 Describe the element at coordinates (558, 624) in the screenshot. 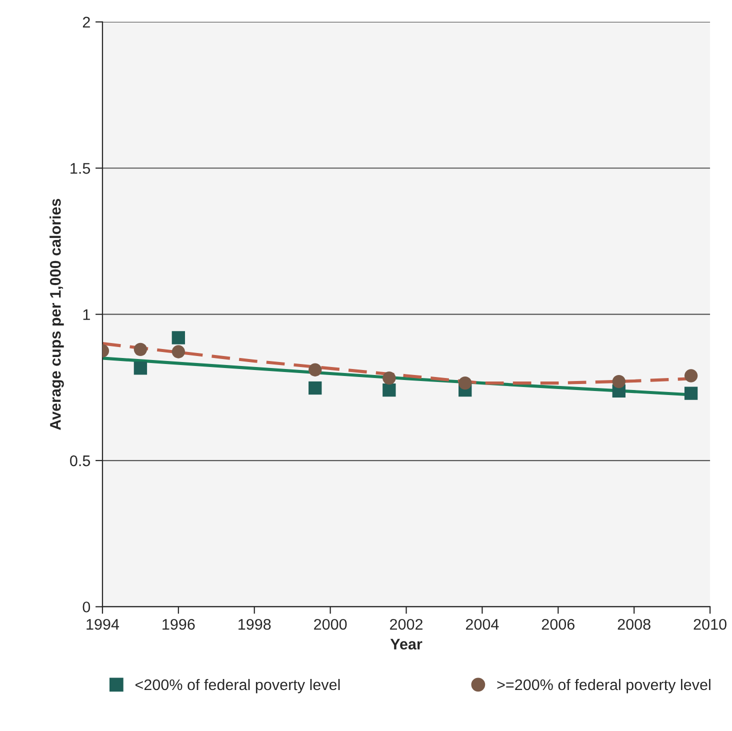

I see `x-tick-label: 2006` at that location.